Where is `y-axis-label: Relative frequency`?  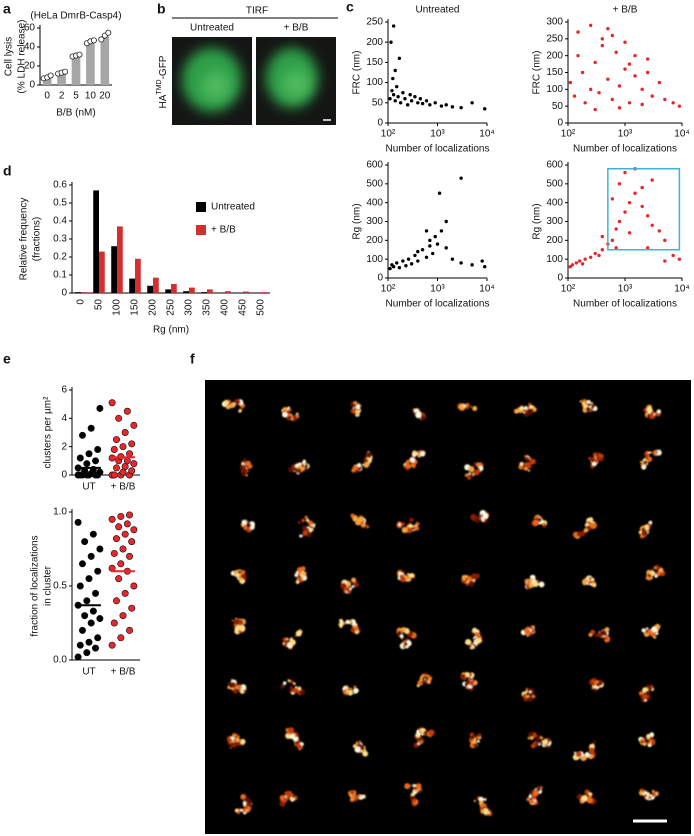 y-axis-label: Relative frequency is located at coordinates (24, 239).